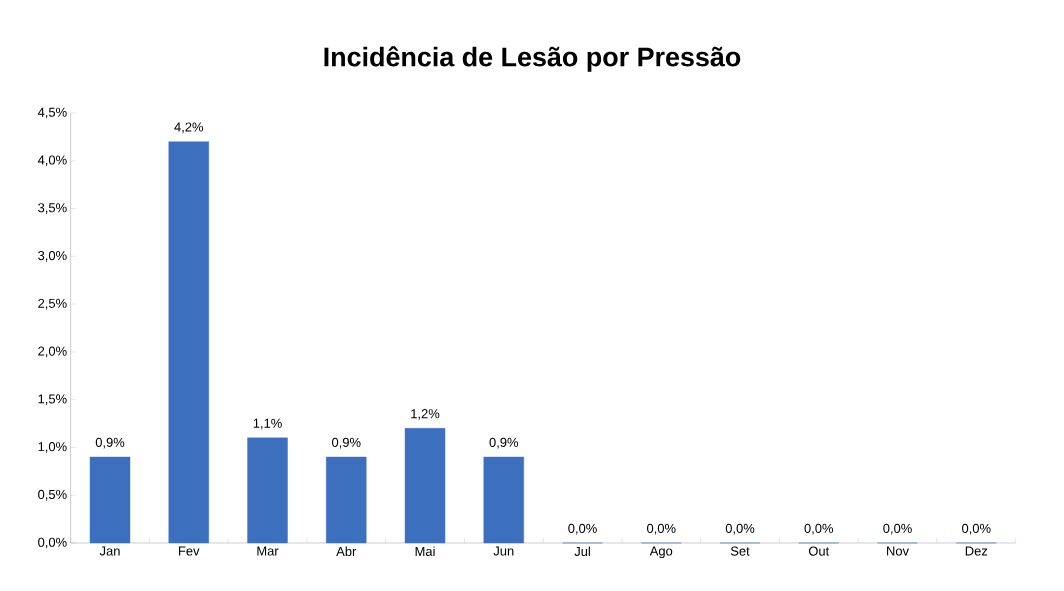 The image size is (1064, 591). What do you see at coordinates (898, 551) in the screenshot?
I see `x-tick-label: Nov` at bounding box center [898, 551].